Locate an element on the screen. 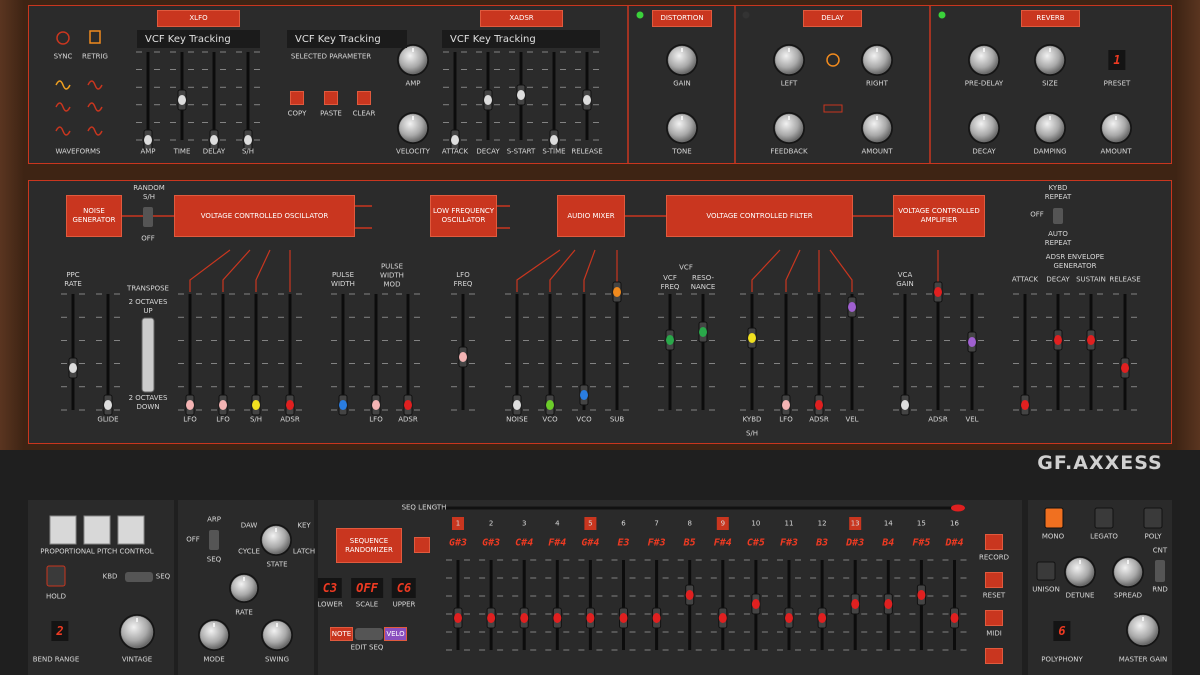 This screenshot has height=675, width=1200. hold-button is located at coordinates (56, 576).